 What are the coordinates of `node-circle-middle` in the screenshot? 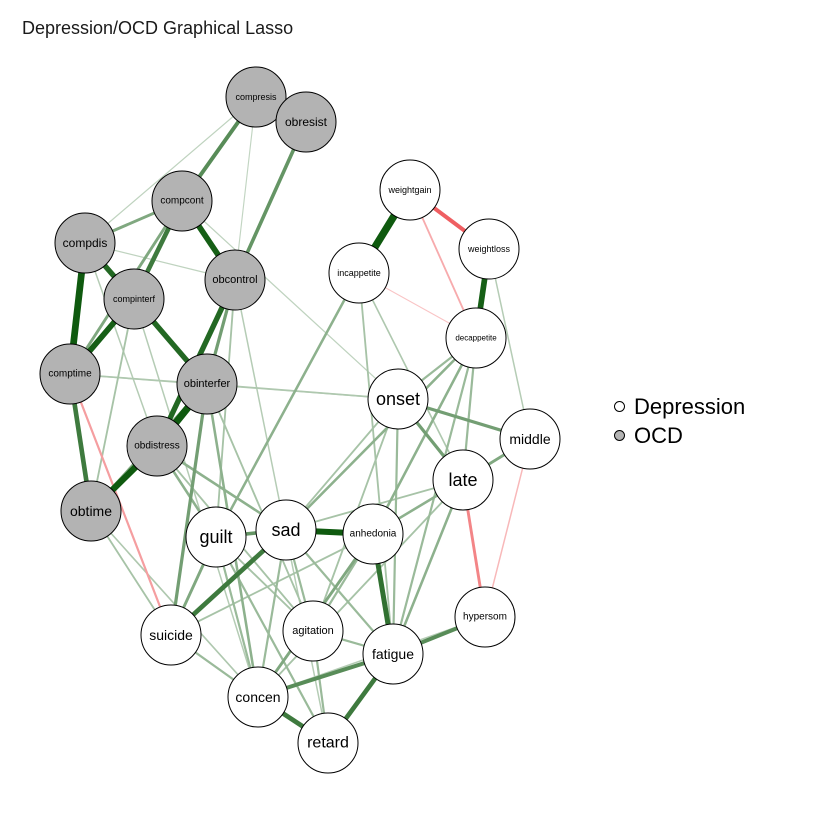 It's located at (530, 439).